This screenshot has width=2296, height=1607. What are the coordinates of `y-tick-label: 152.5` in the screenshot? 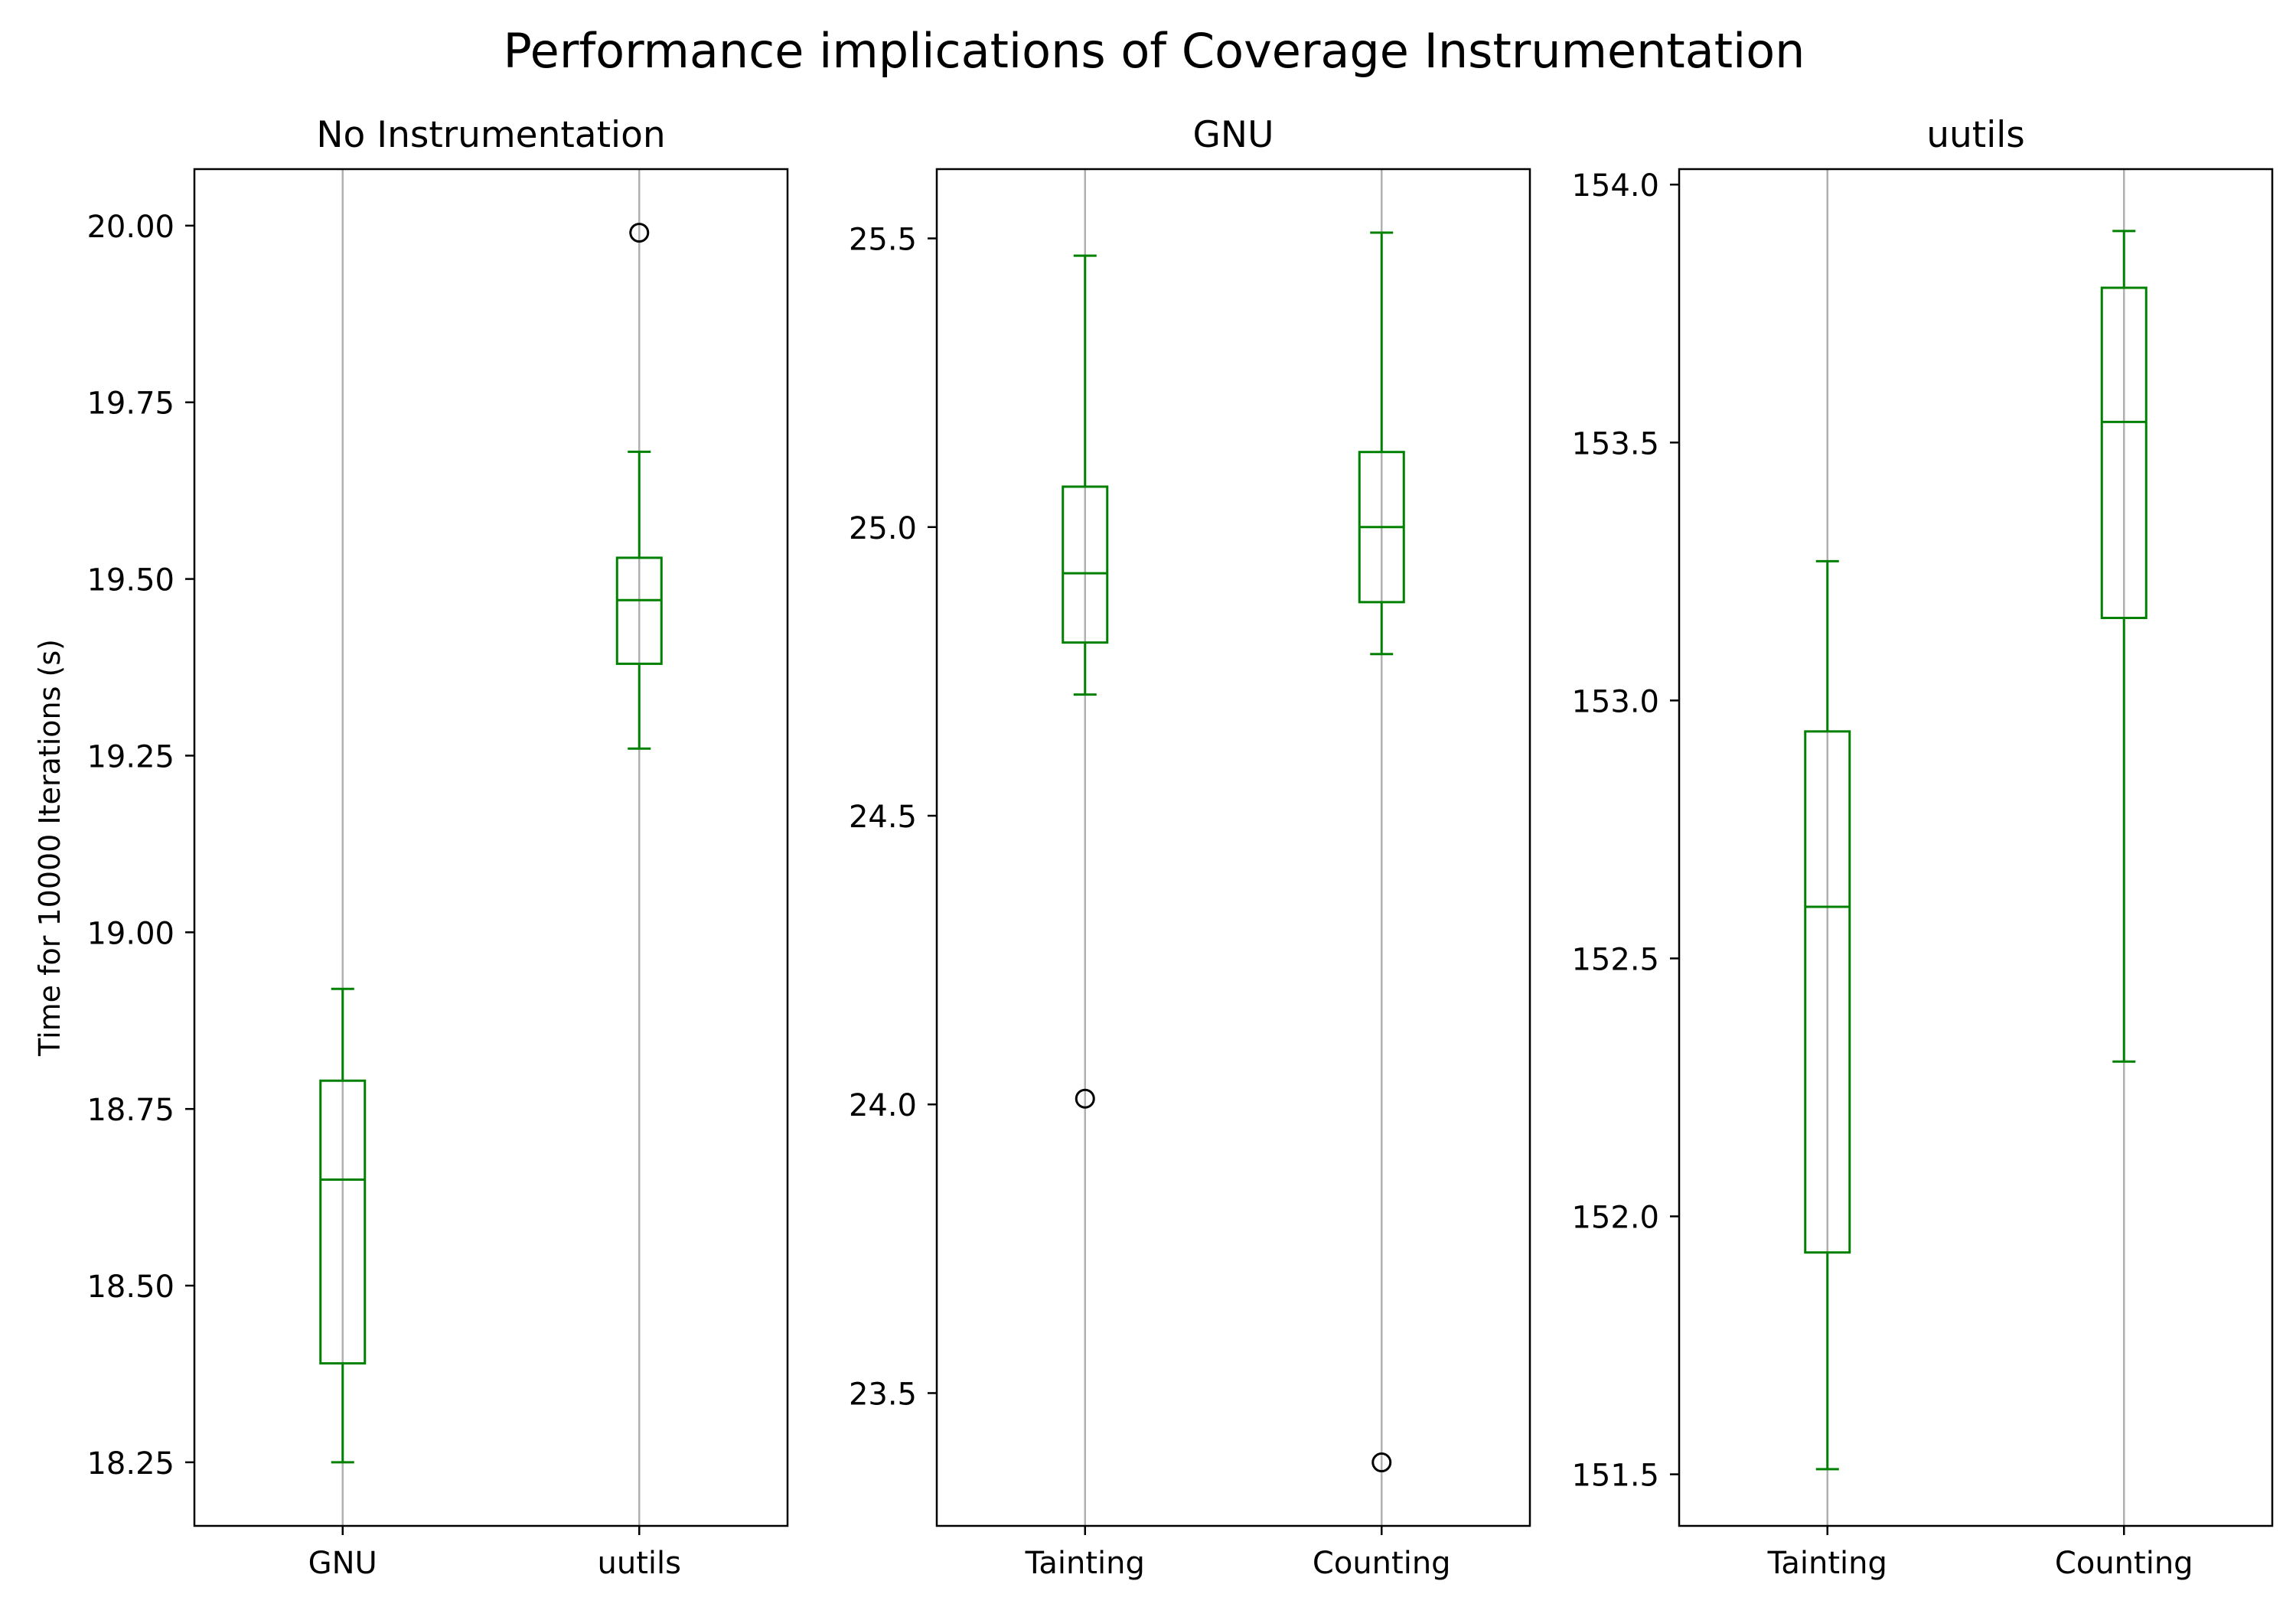 It's located at (1615, 959).